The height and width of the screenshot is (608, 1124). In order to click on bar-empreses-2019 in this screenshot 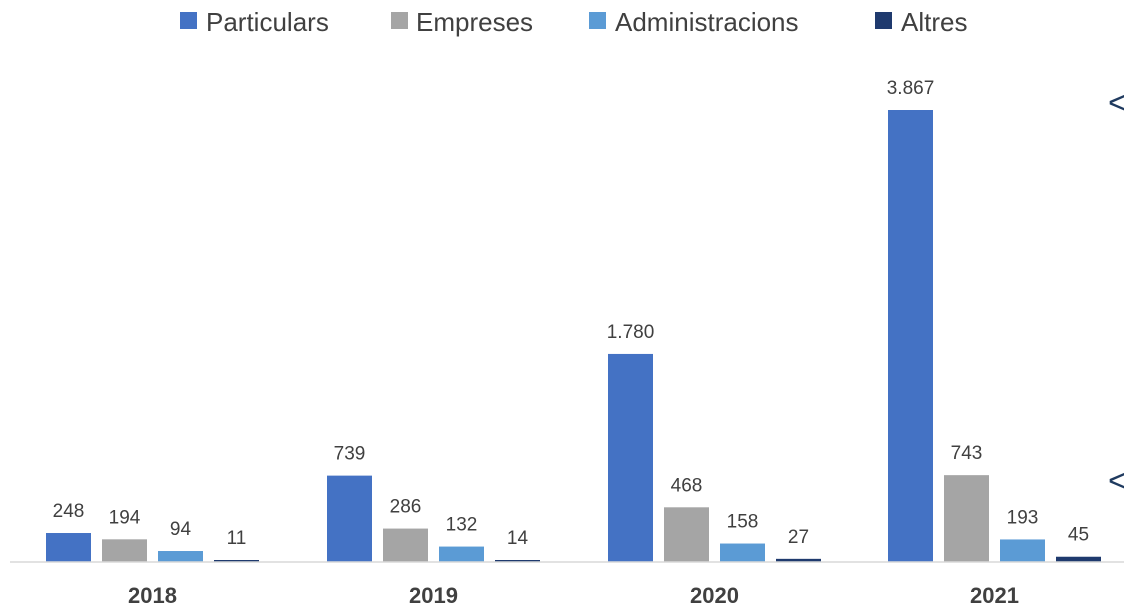, I will do `click(405, 545)`.